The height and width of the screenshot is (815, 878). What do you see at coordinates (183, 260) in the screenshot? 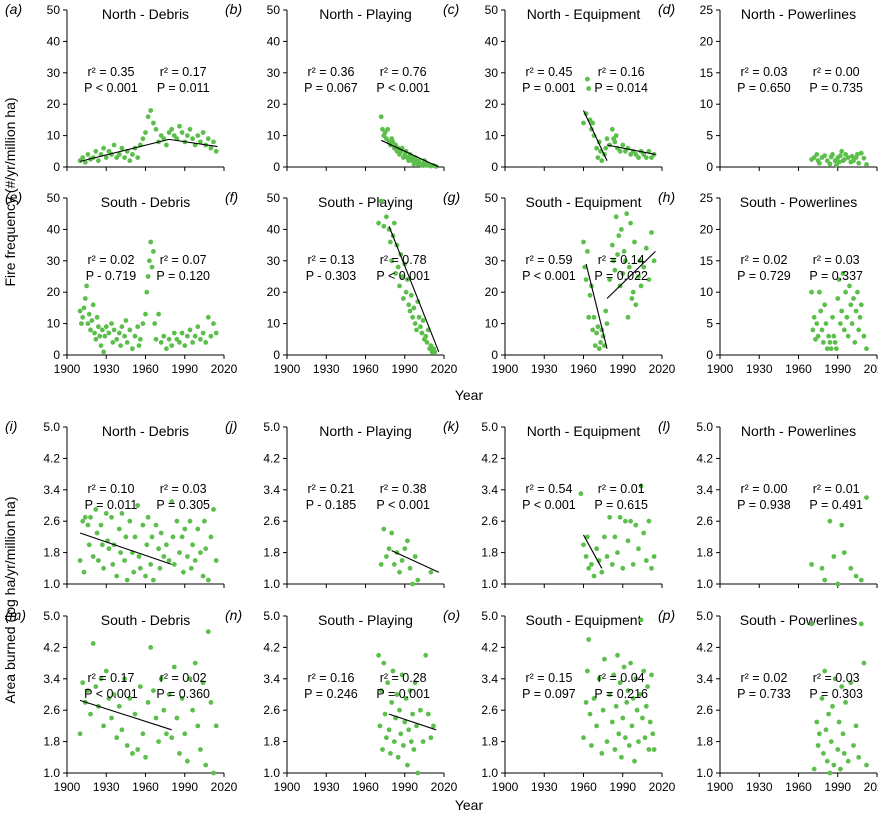
I see `r2-label: r² = 0.07` at bounding box center [183, 260].